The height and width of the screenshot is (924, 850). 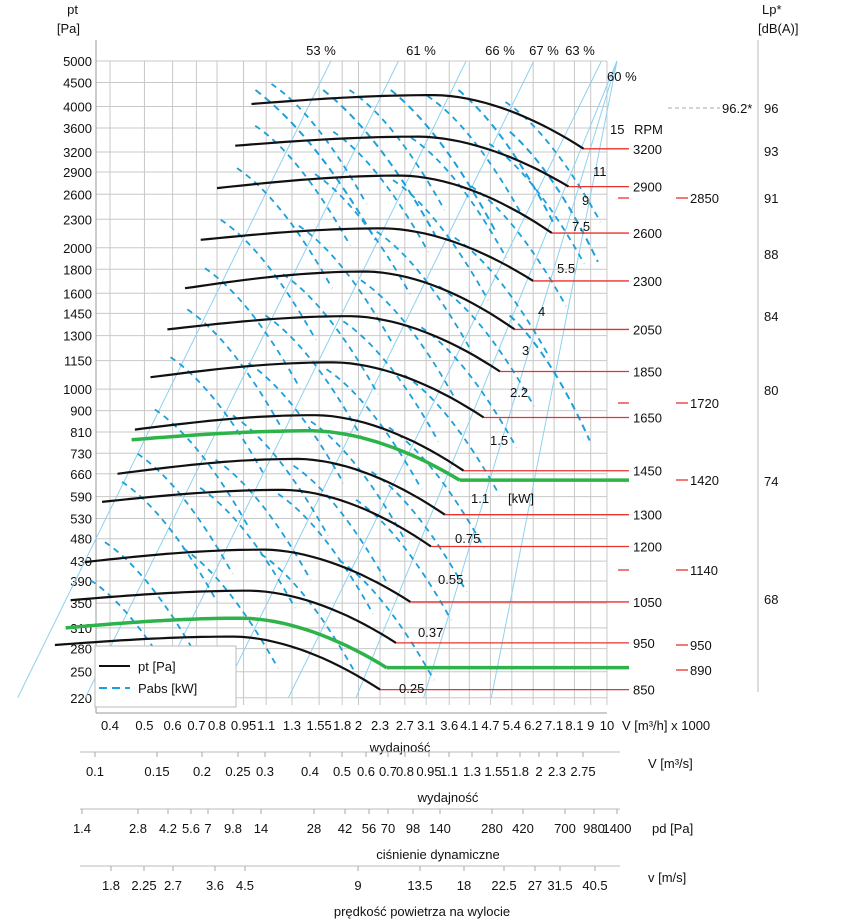 What do you see at coordinates (81, 672) in the screenshot?
I see `y-tick-label: 250` at bounding box center [81, 672].